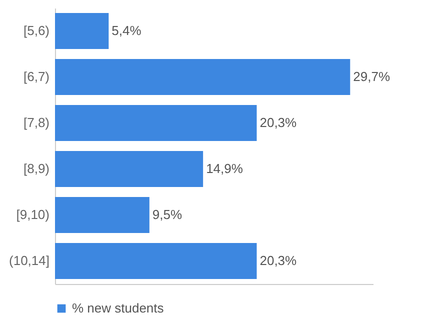  I want to click on y-tick-label: [7,8), so click(36, 122).